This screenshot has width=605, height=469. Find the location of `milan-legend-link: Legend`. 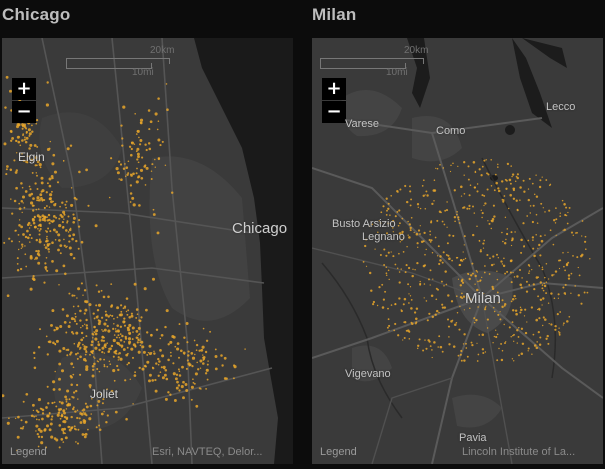

milan-legend-link: Legend is located at coordinates (338, 452).